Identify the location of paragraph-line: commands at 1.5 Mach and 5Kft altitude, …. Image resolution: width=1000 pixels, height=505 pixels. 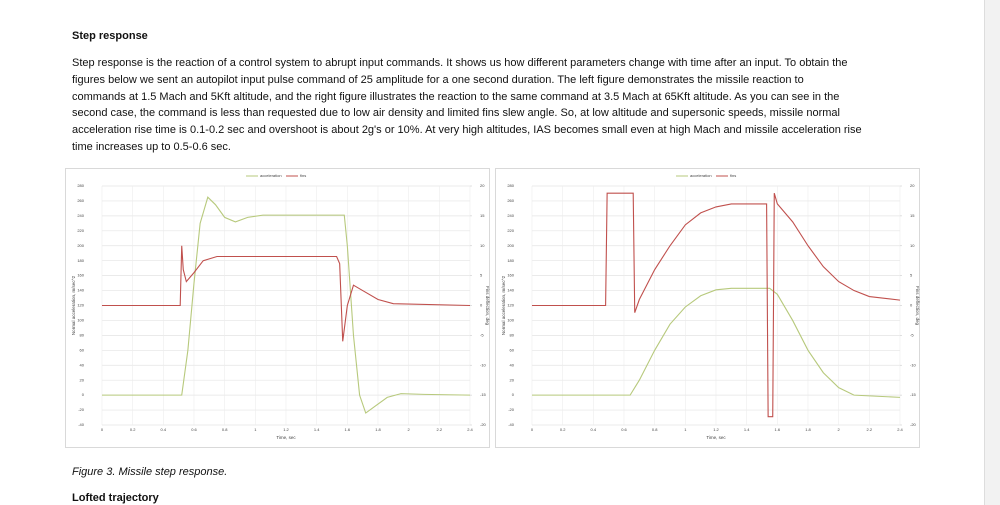
(456, 96).